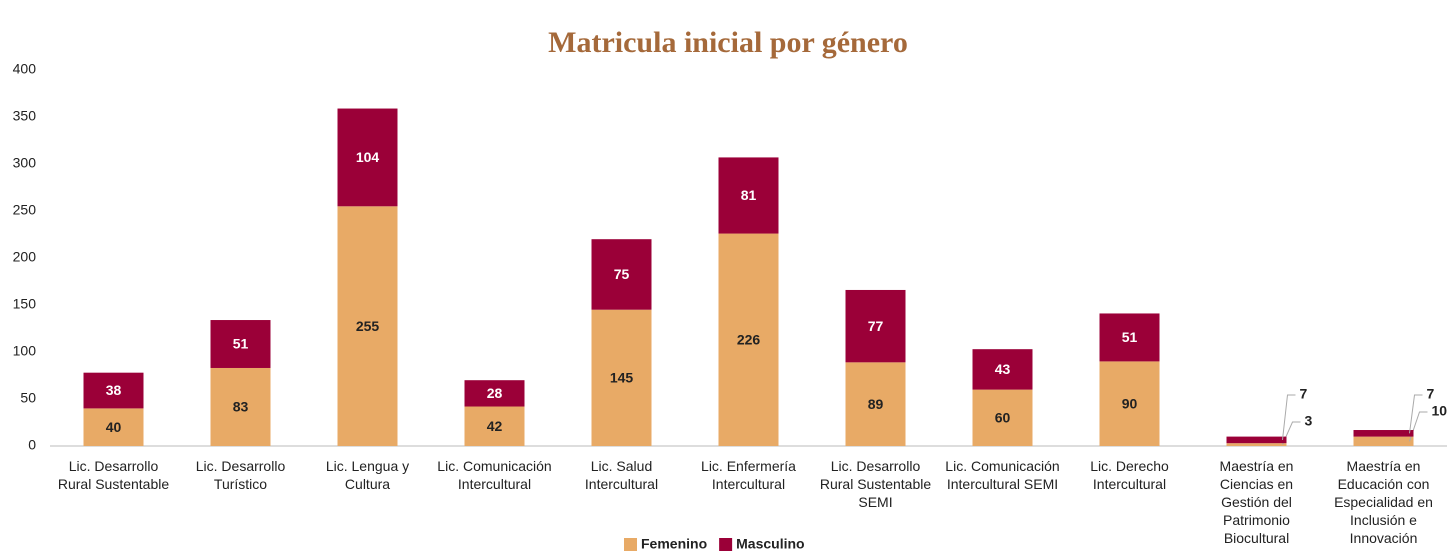 Image resolution: width=1453 pixels, height=560 pixels. Describe the element at coordinates (748, 475) in the screenshot. I see `x-tick-label: Lic. Enfermería Intercultural` at that location.